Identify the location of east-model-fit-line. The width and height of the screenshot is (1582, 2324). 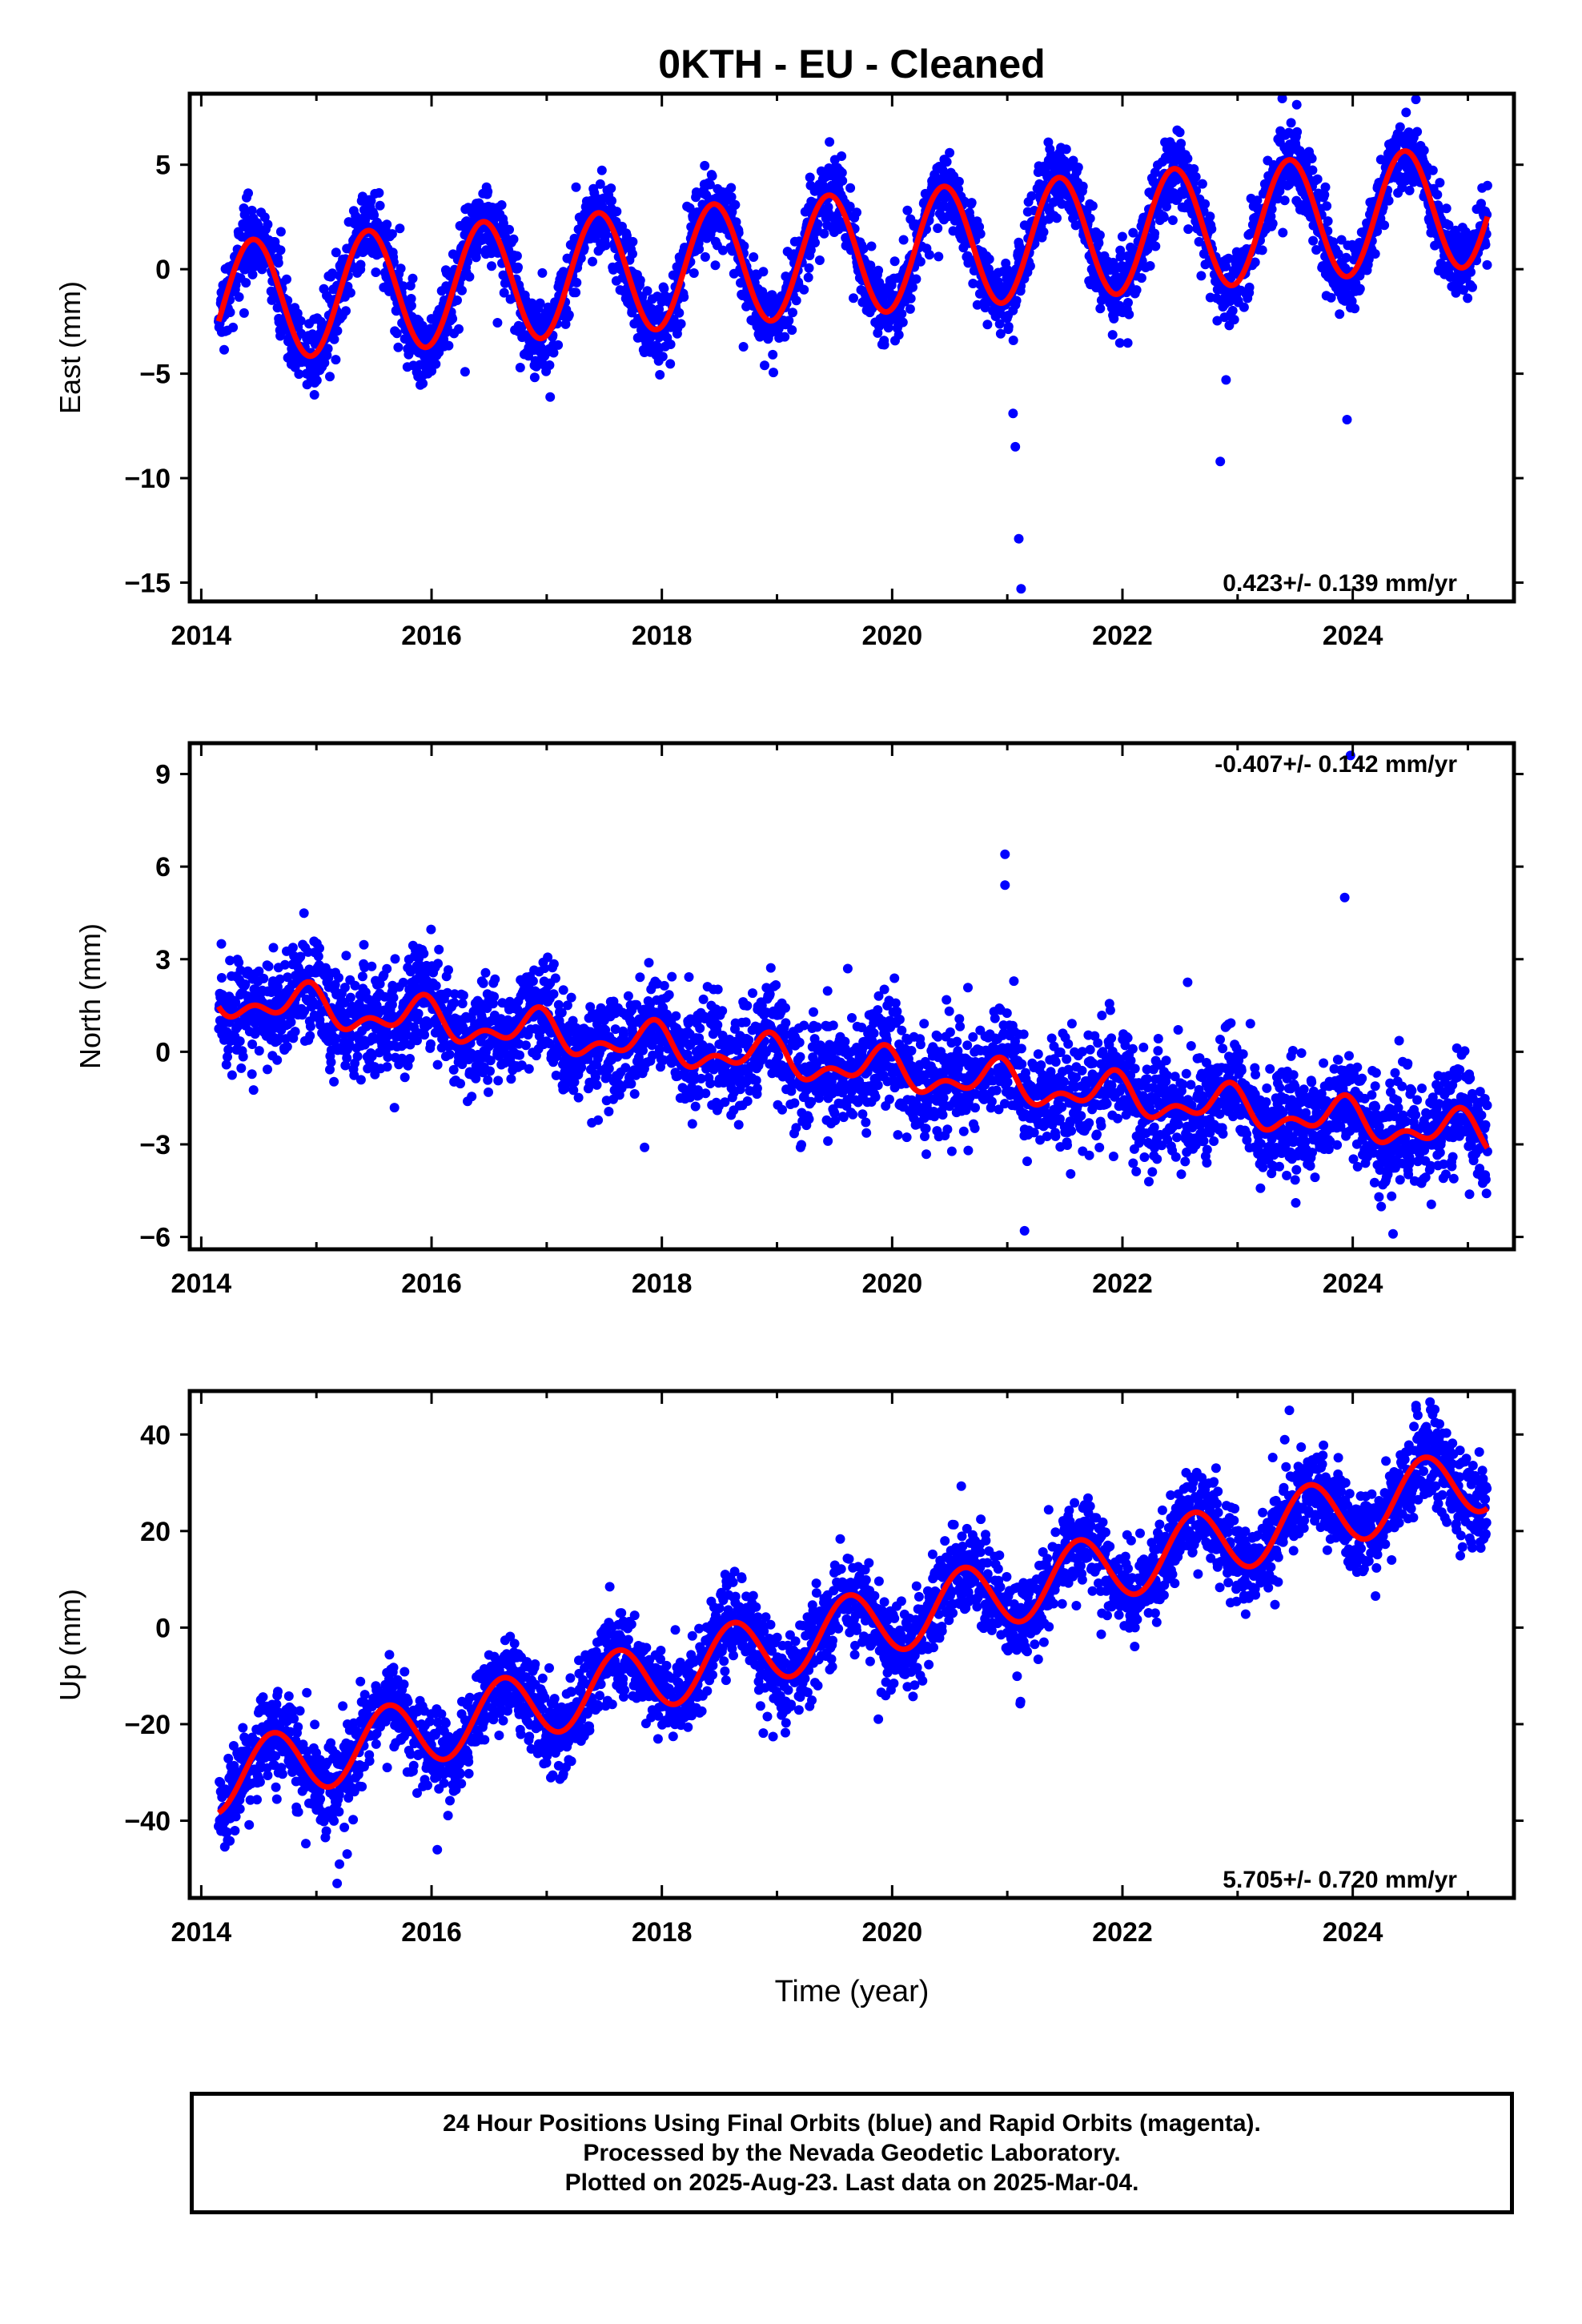
(853, 254).